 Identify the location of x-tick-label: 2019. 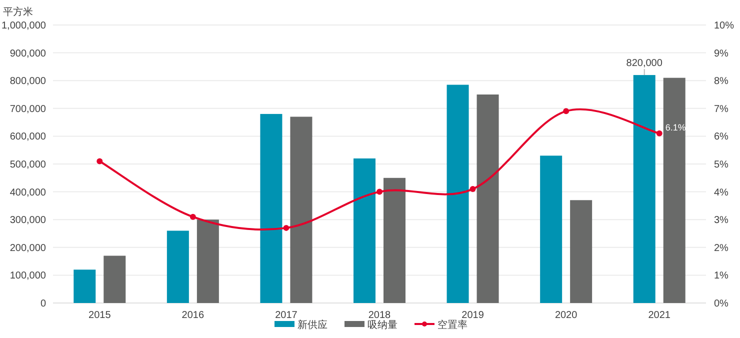
(473, 315).